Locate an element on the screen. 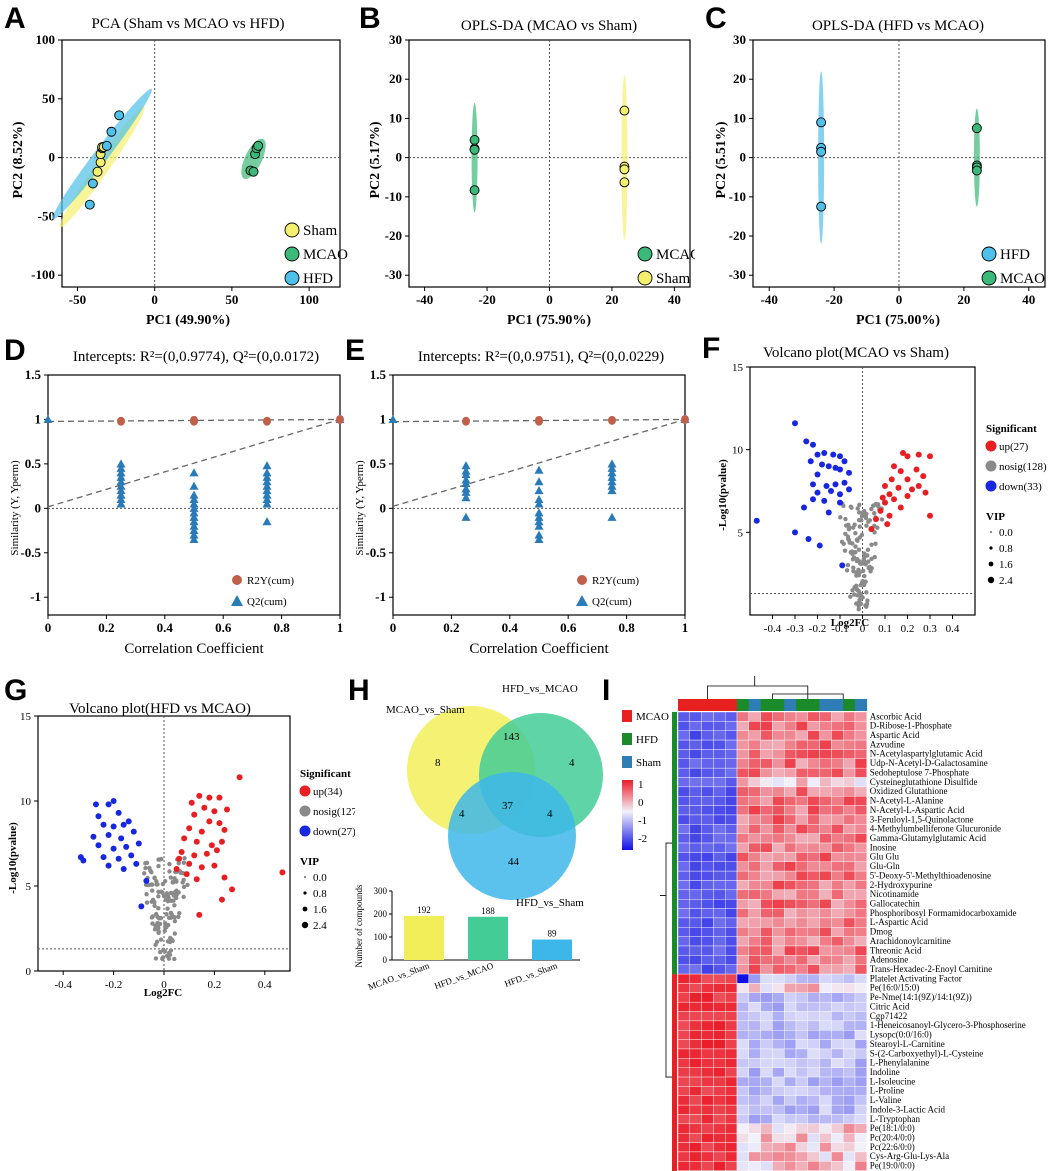  y-tick-label: 15 is located at coordinates (26, 717).